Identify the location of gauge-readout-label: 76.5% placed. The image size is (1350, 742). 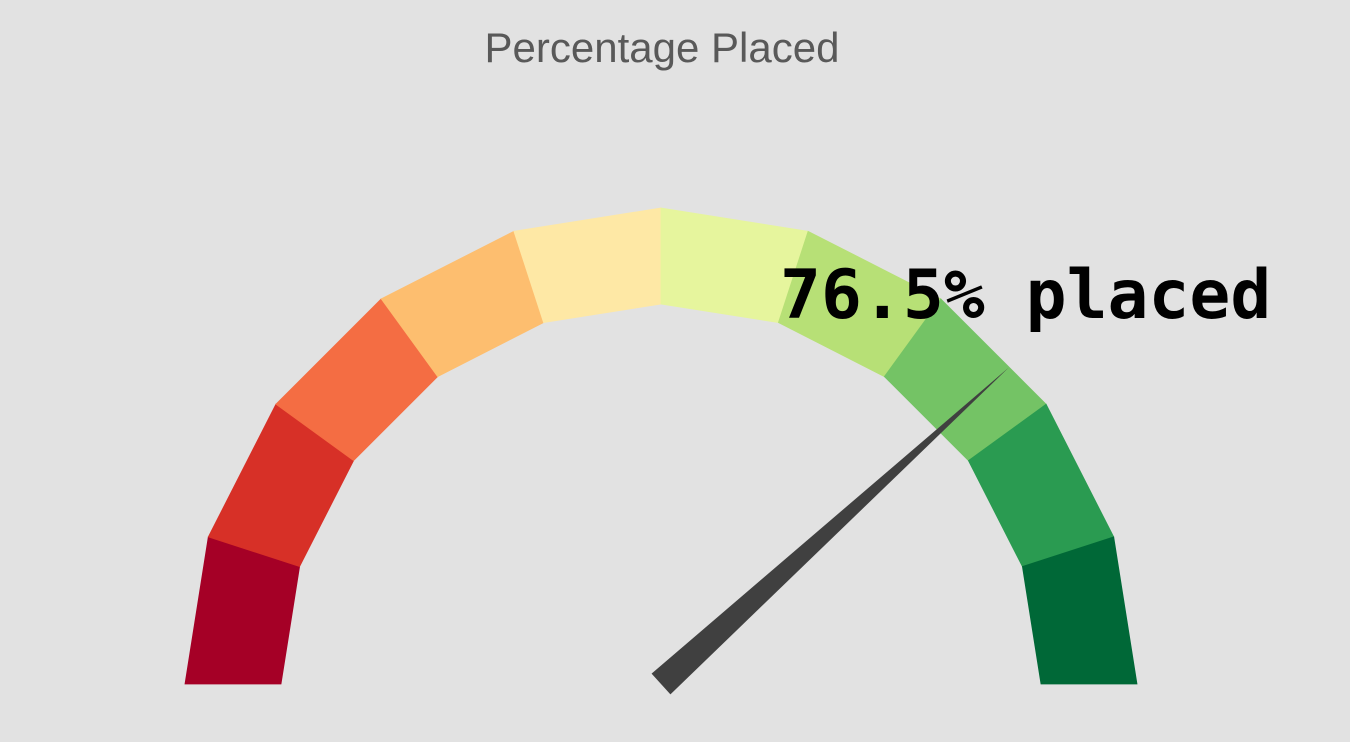
(1025, 295).